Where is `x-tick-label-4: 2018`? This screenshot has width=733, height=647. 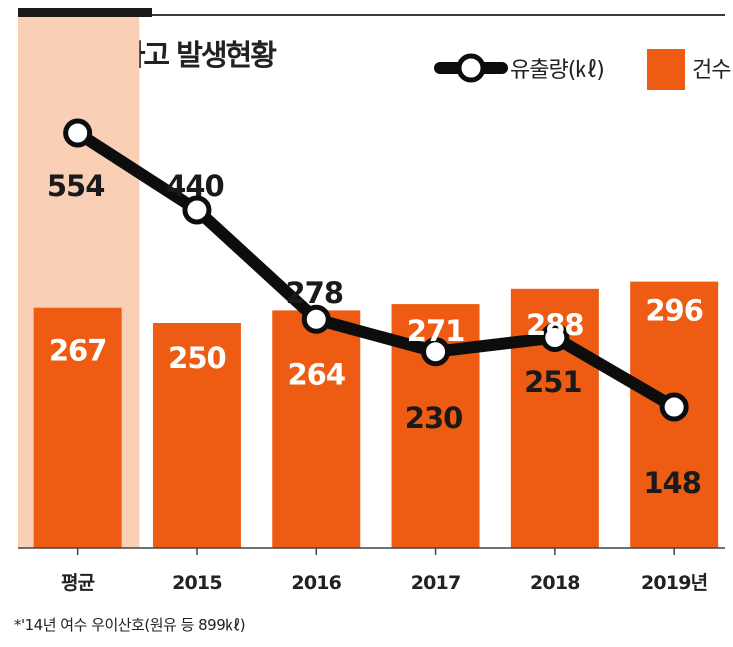 x-tick-label-4: 2018 is located at coordinates (555, 583).